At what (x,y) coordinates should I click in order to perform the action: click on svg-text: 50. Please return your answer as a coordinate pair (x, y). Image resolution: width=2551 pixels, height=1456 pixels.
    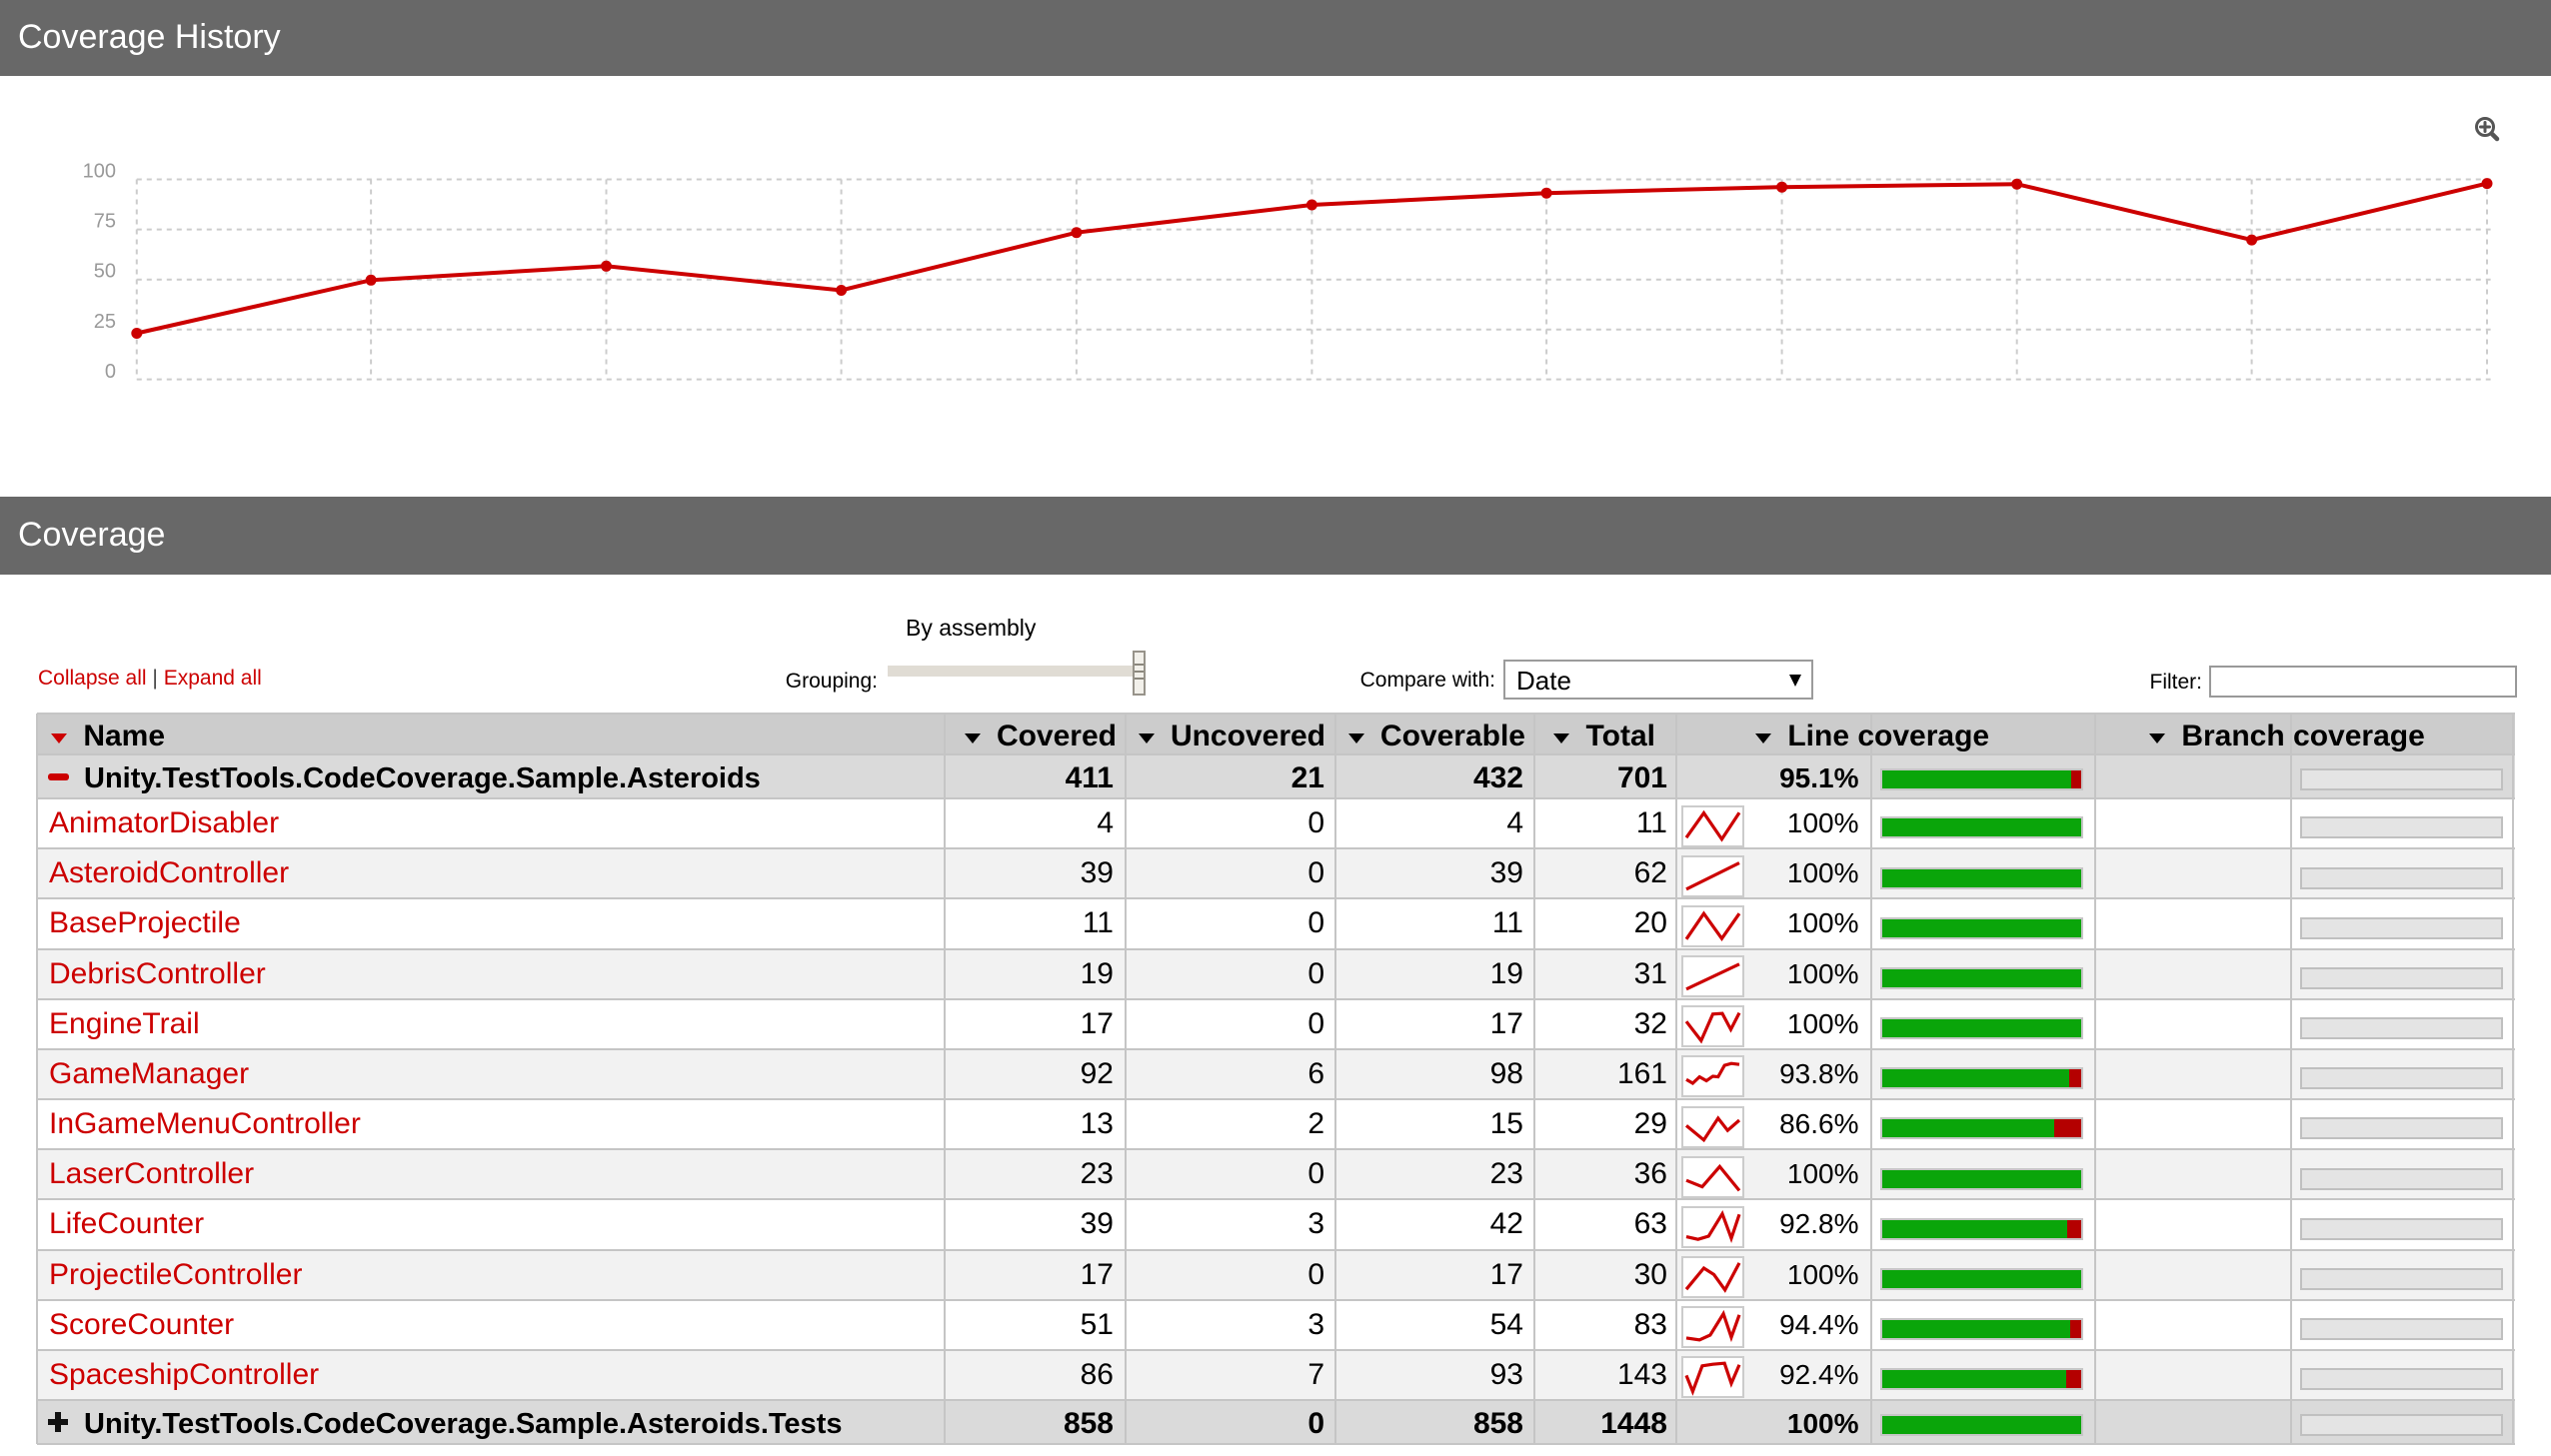
    Looking at the image, I should click on (105, 272).